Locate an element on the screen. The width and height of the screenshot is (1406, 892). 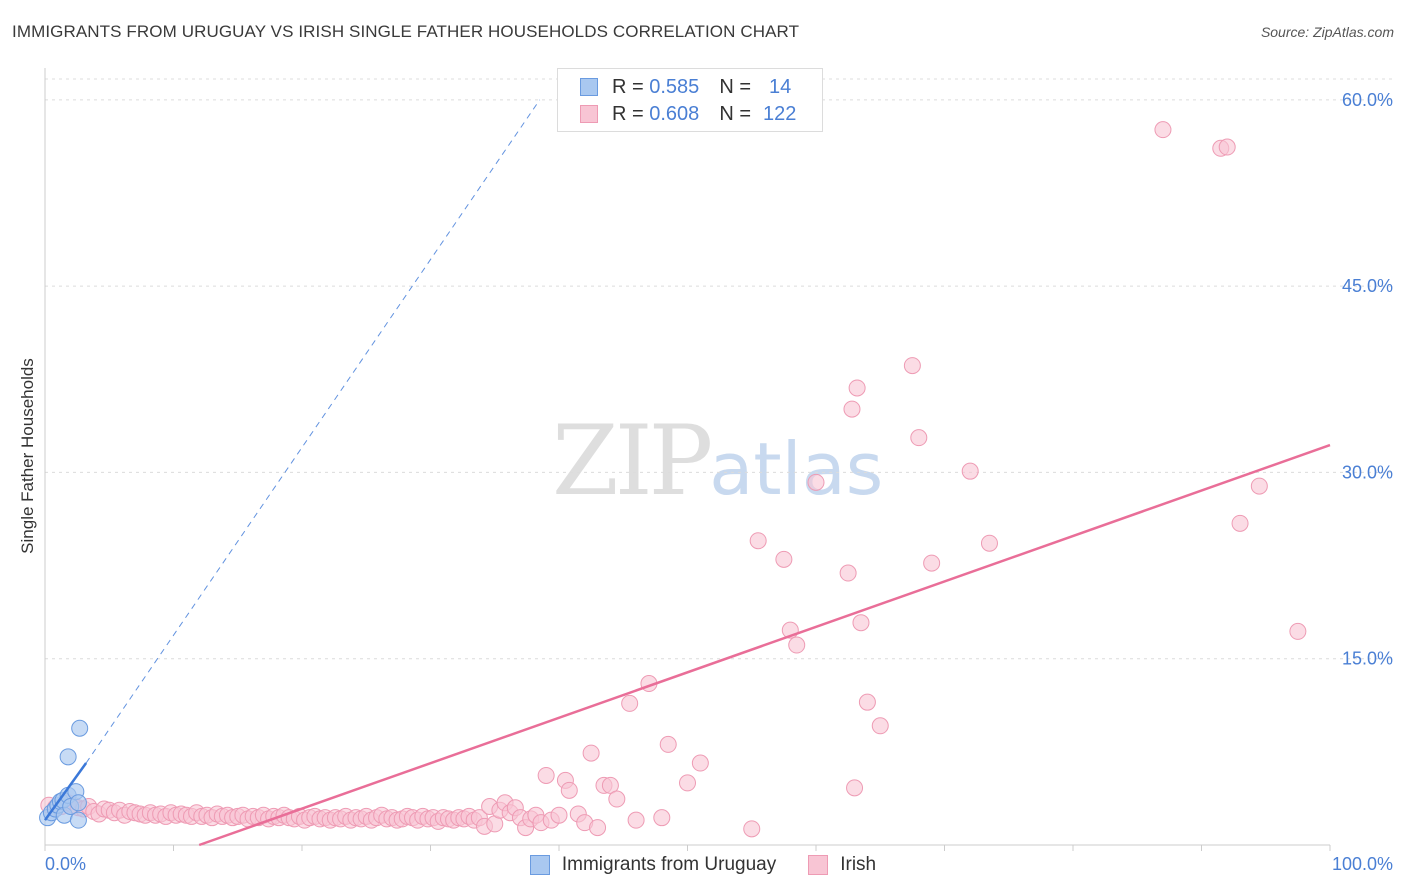
x-tick-label: 0.0% is located at coordinates (65, 864).